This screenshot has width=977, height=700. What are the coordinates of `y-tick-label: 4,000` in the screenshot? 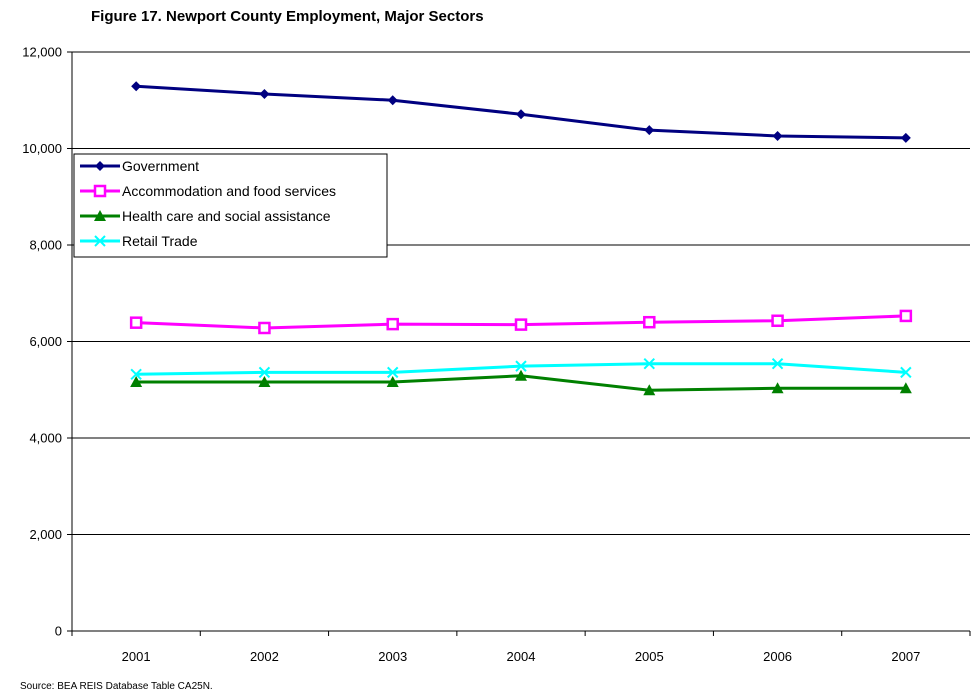 It's located at (45, 438).